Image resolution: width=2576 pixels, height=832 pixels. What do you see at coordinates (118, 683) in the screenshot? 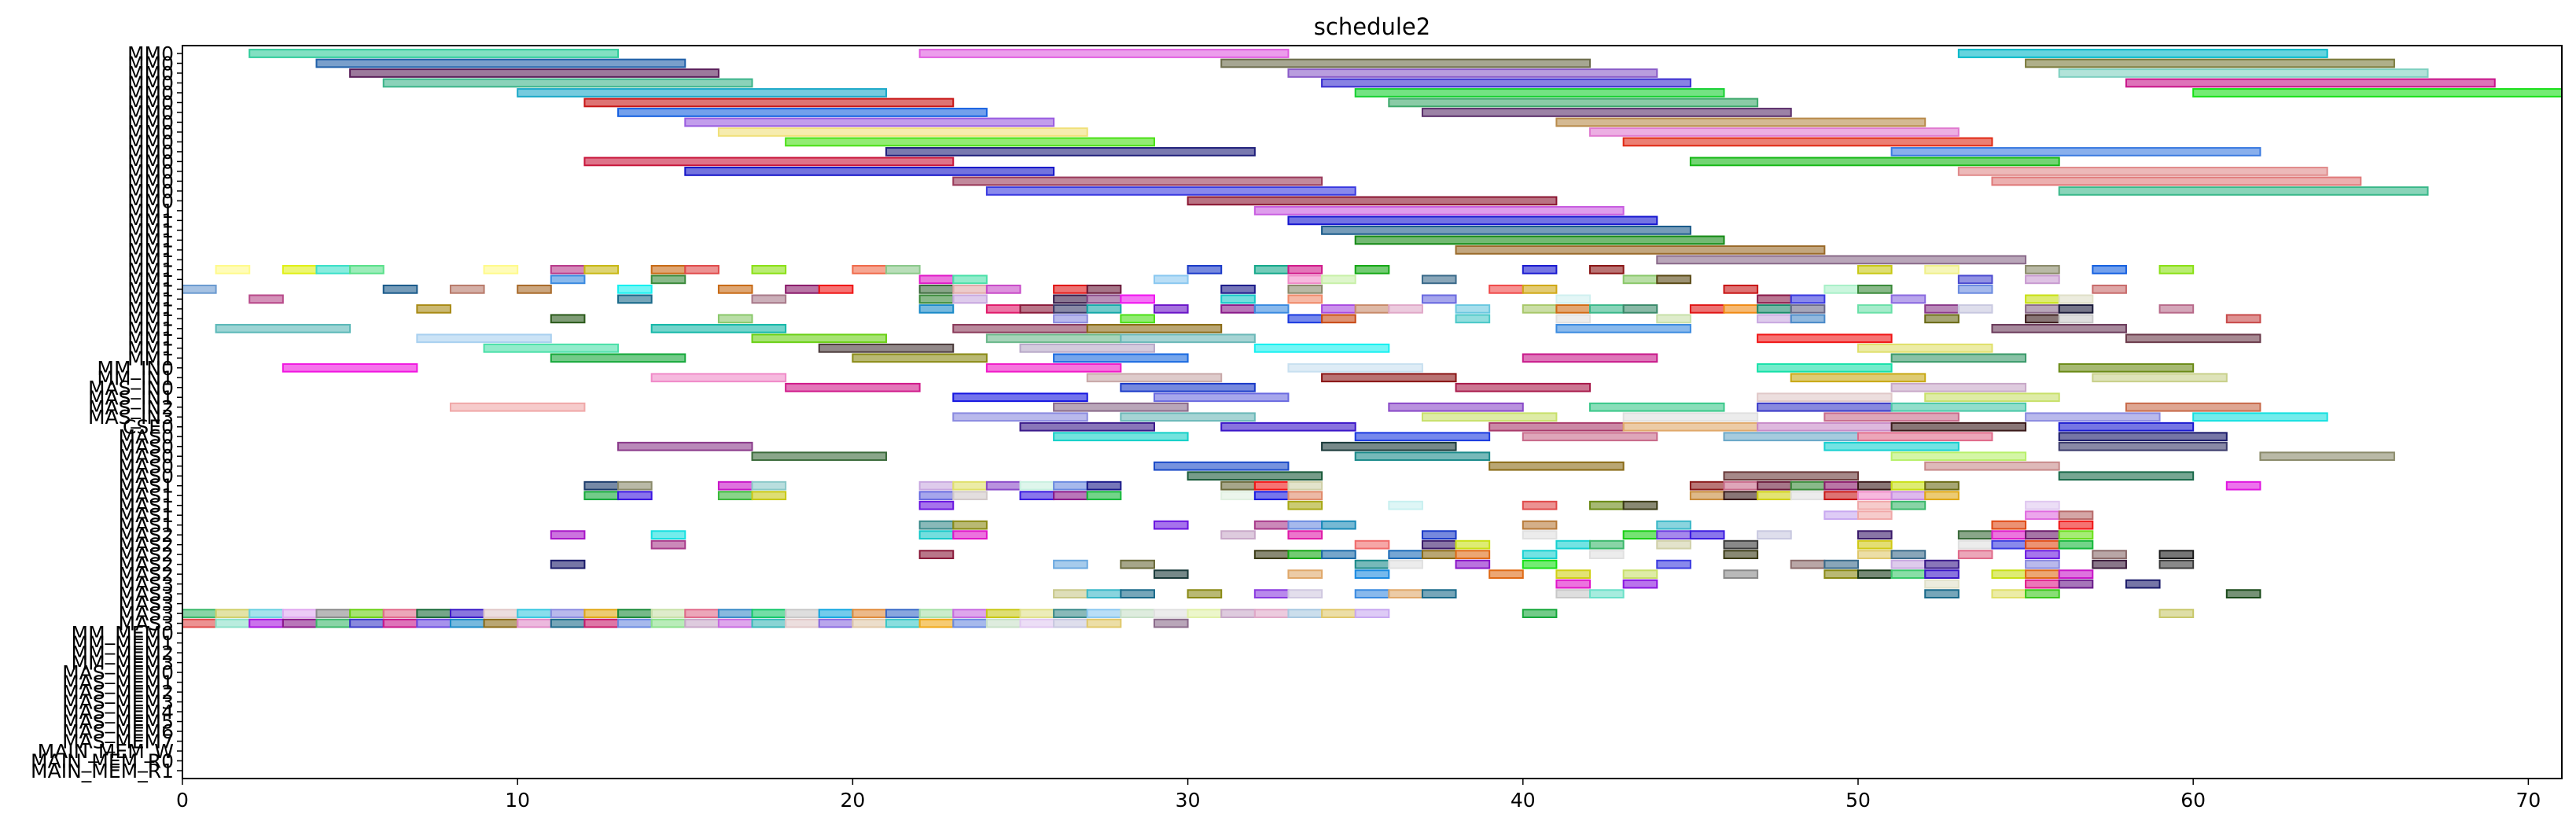
I see `y-tick-label: MAS_MEM1` at bounding box center [118, 683].